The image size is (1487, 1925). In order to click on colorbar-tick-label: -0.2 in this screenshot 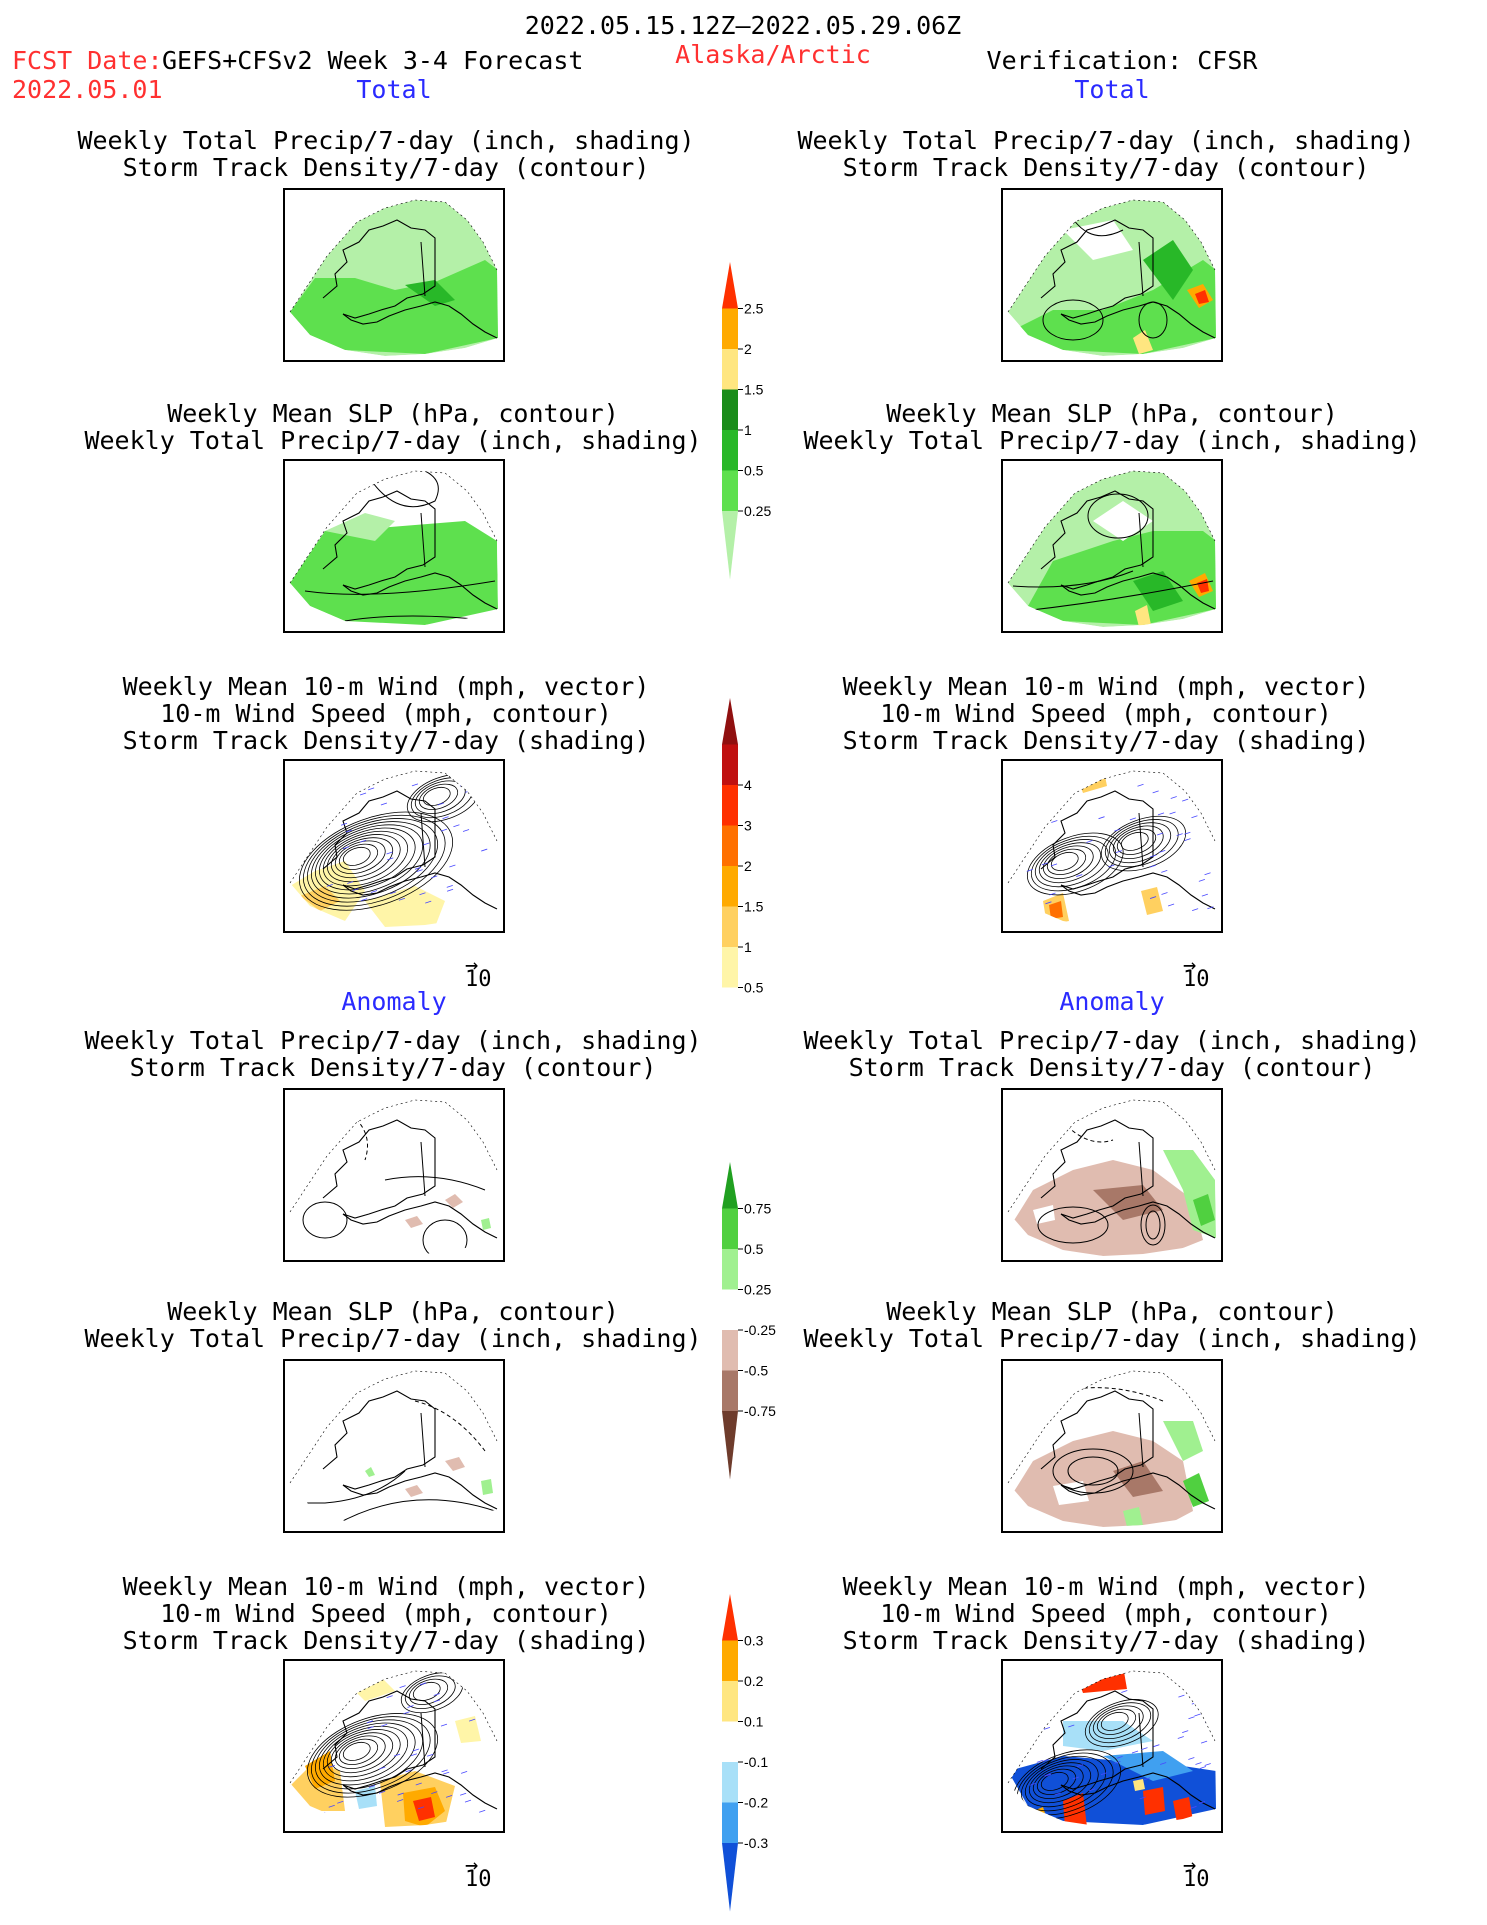, I will do `click(756, 1803)`.